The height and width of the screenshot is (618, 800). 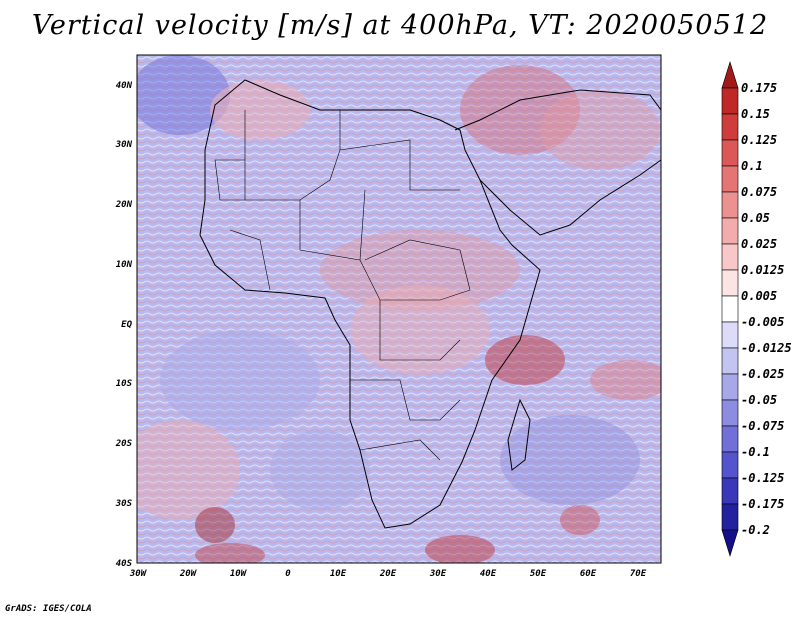 What do you see at coordinates (762, 504) in the screenshot?
I see `colorbar-label: -0.175` at bounding box center [762, 504].